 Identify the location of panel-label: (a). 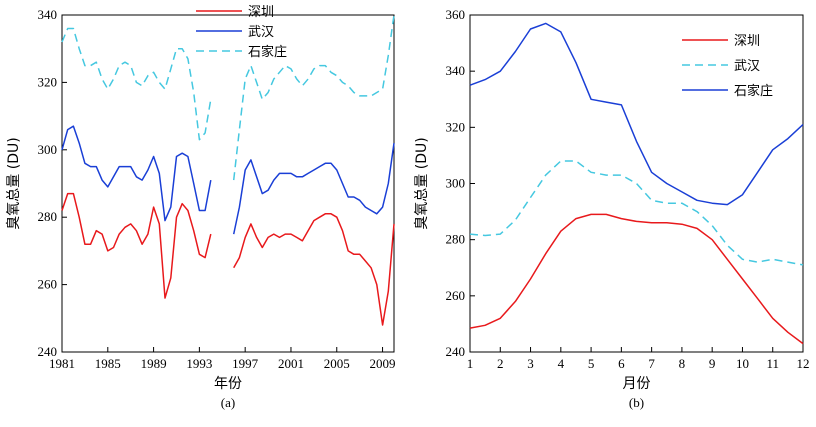
(228, 402).